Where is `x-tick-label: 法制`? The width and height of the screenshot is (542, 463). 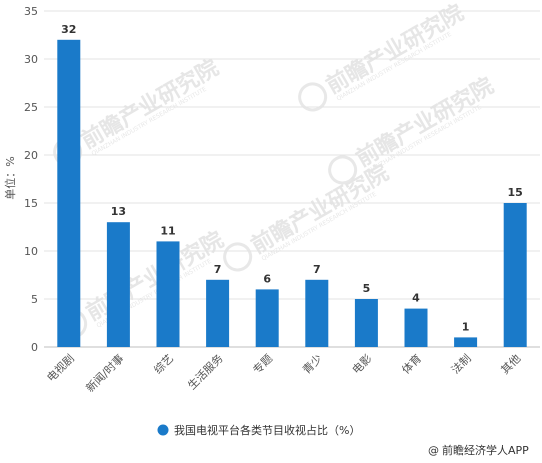
x-tick-label: 法制 is located at coordinates (460, 363).